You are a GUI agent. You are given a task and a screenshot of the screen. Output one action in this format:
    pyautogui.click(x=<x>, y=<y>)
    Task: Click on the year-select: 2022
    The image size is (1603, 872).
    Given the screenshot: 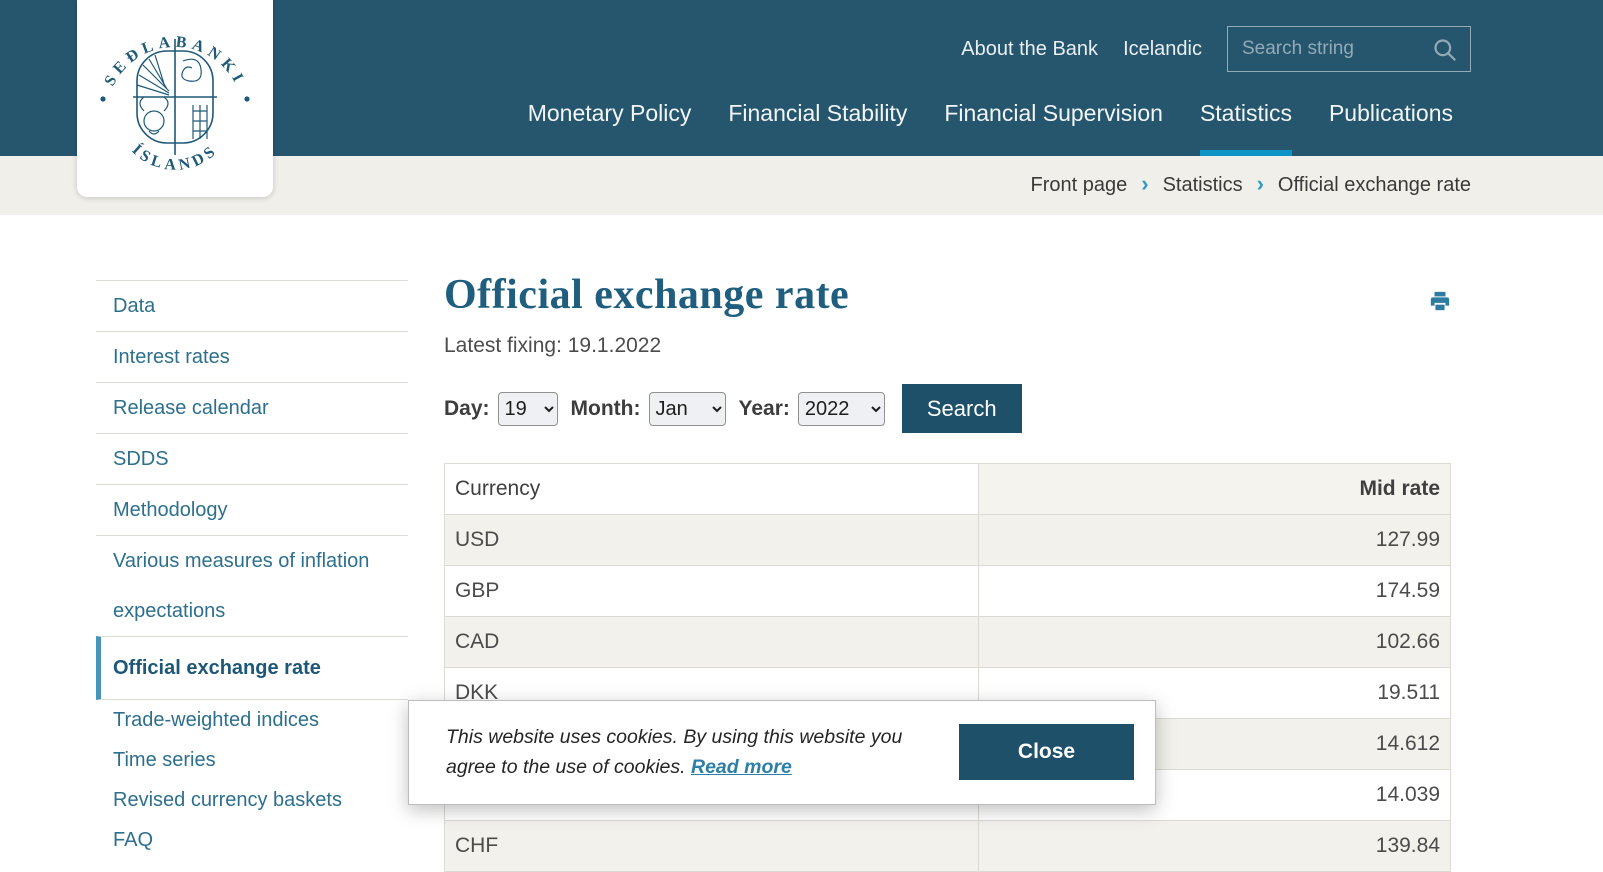 What is the action you would take?
    pyautogui.click(x=841, y=408)
    